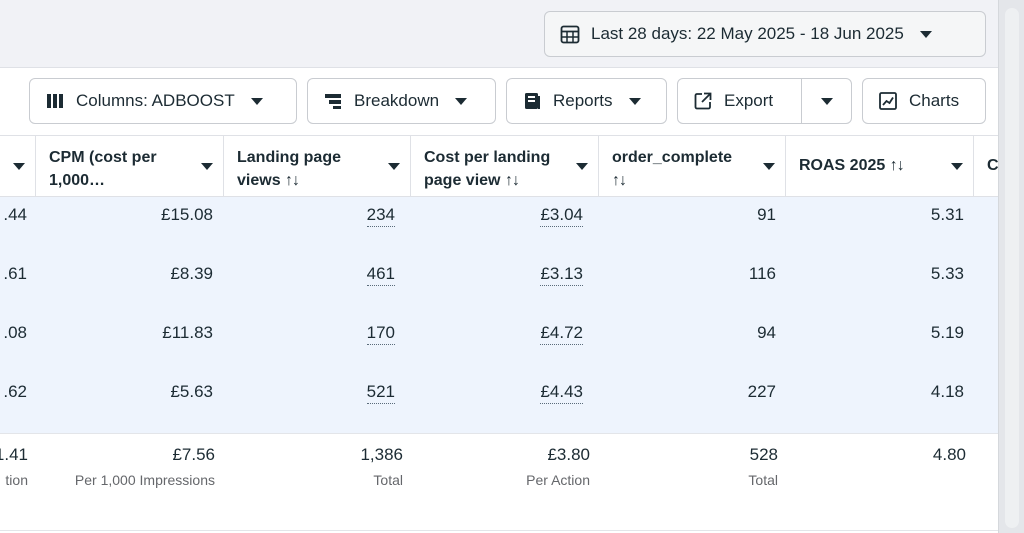 The image size is (1024, 533). Describe the element at coordinates (499, 344) in the screenshot. I see `table-row: .08 £11.83 170 £4.72 94 5.19` at that location.